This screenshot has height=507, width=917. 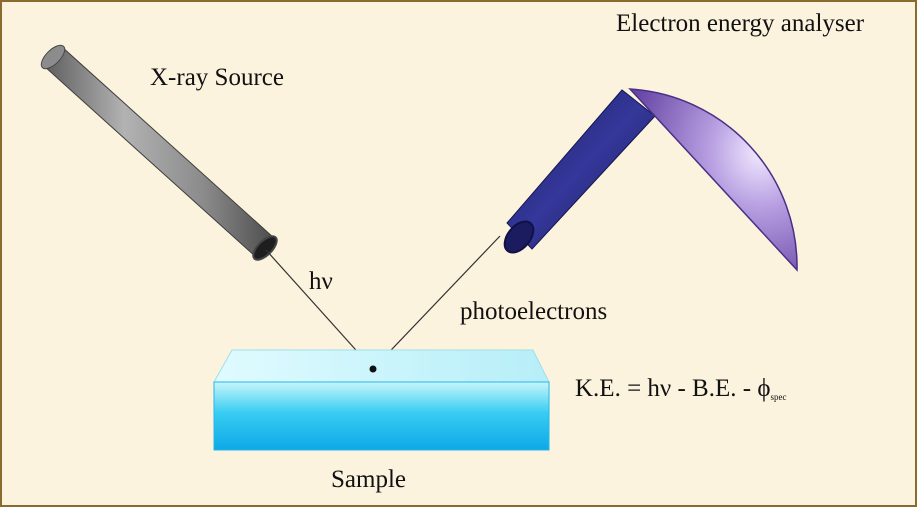 What do you see at coordinates (319, 309) in the screenshot?
I see `xray-beam-line` at bounding box center [319, 309].